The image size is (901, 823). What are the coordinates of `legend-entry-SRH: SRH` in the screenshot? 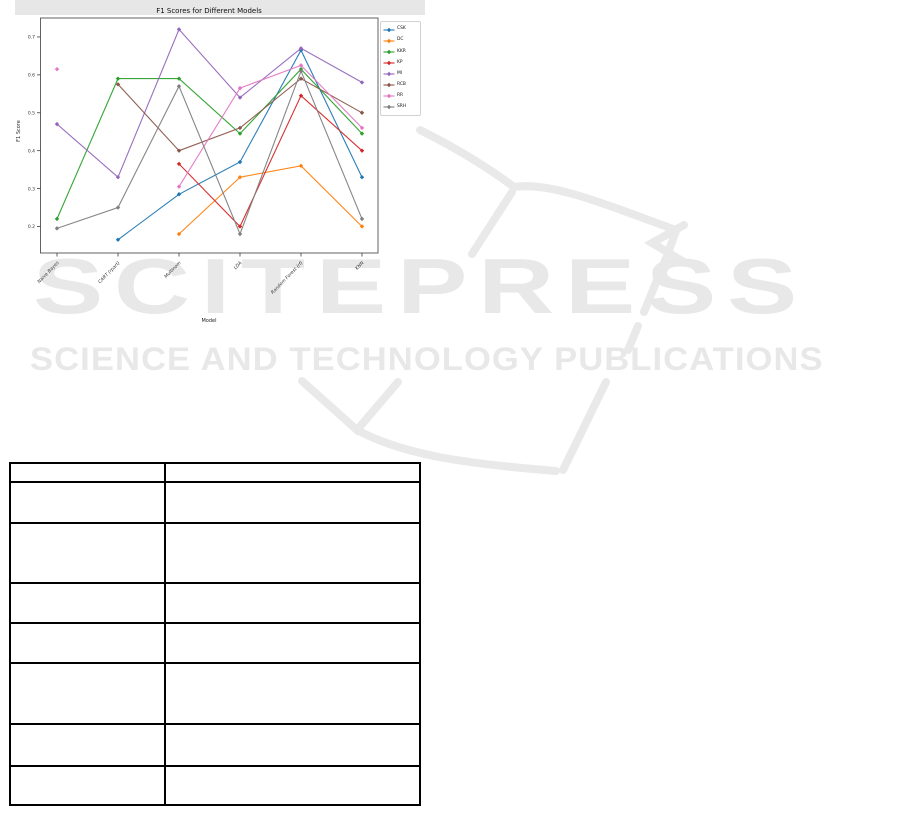 It's located at (400, 107).